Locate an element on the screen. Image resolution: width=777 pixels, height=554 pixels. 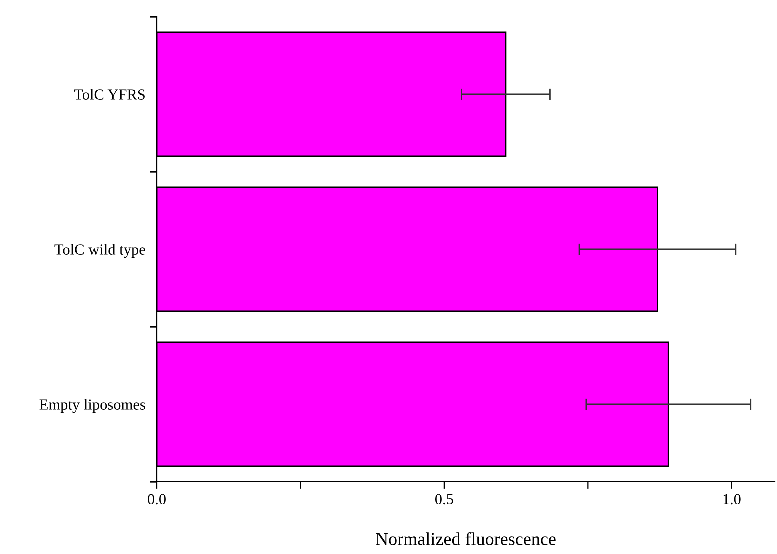
y-tick-label: Empty liposomes is located at coordinates (93, 406).